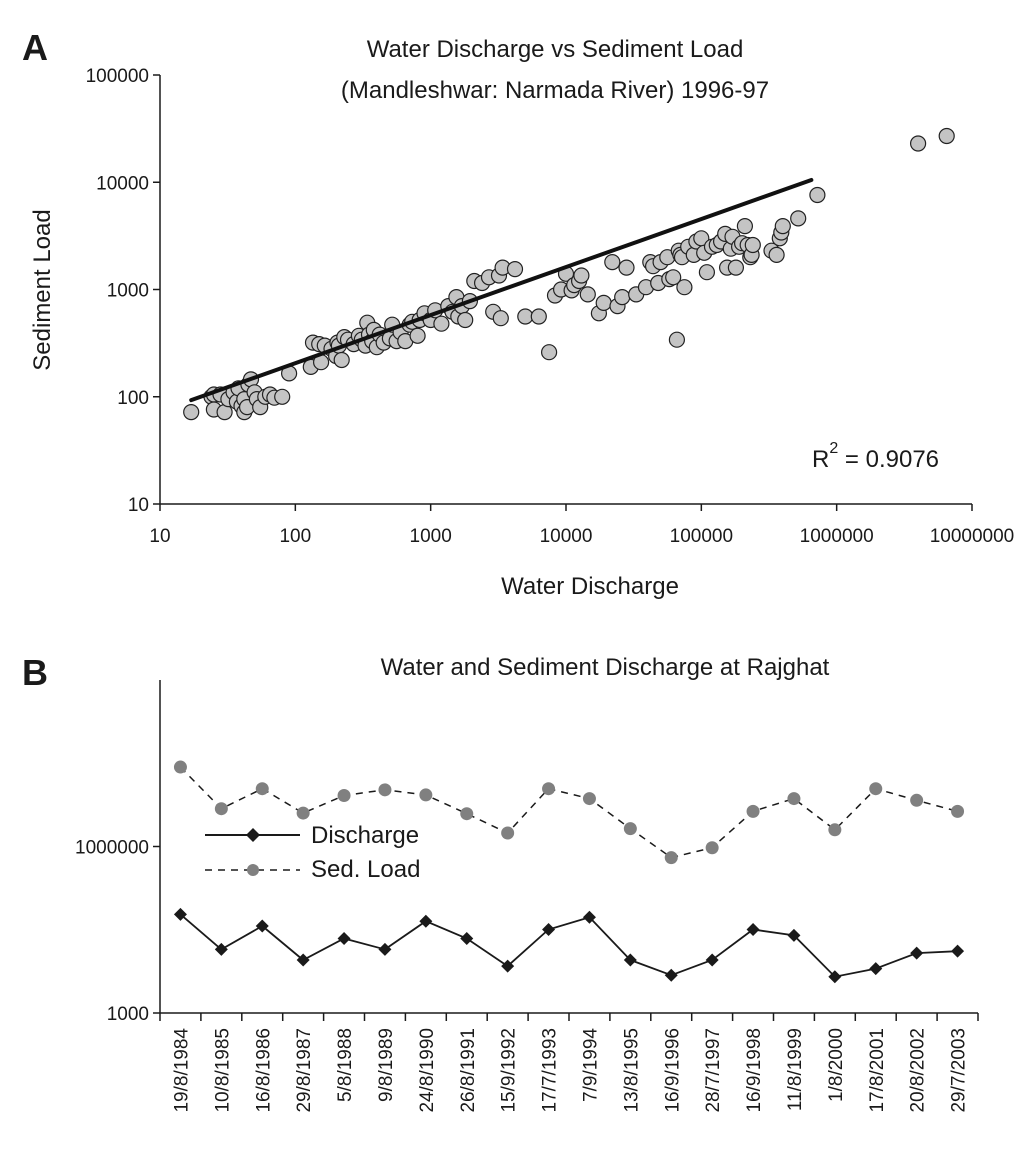  I want to click on panel-a-title-line-1: Water Discharge vs Sediment Load, so click(555, 49).